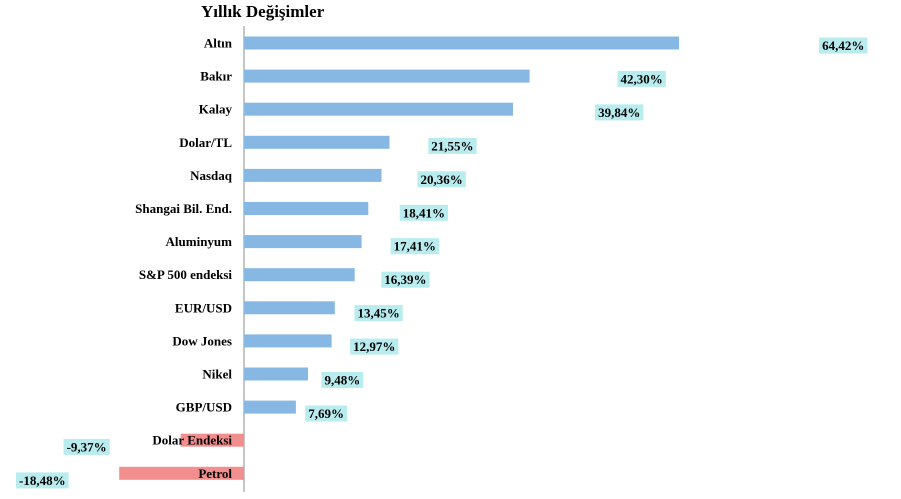 The image size is (901, 499). I want to click on data-label-background-dolar-tl, so click(452, 145).